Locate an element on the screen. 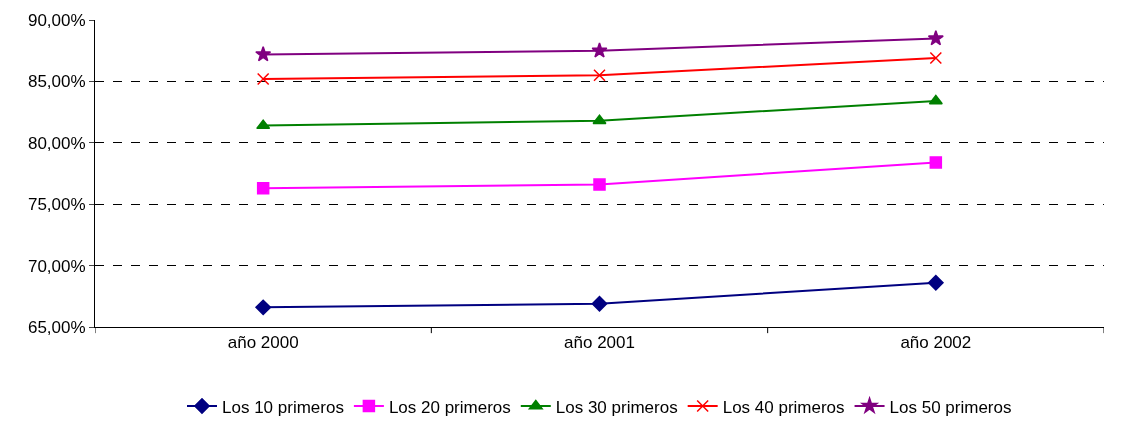 The width and height of the screenshot is (1124, 437). legend-label: Los 10 primeros is located at coordinates (283, 407).